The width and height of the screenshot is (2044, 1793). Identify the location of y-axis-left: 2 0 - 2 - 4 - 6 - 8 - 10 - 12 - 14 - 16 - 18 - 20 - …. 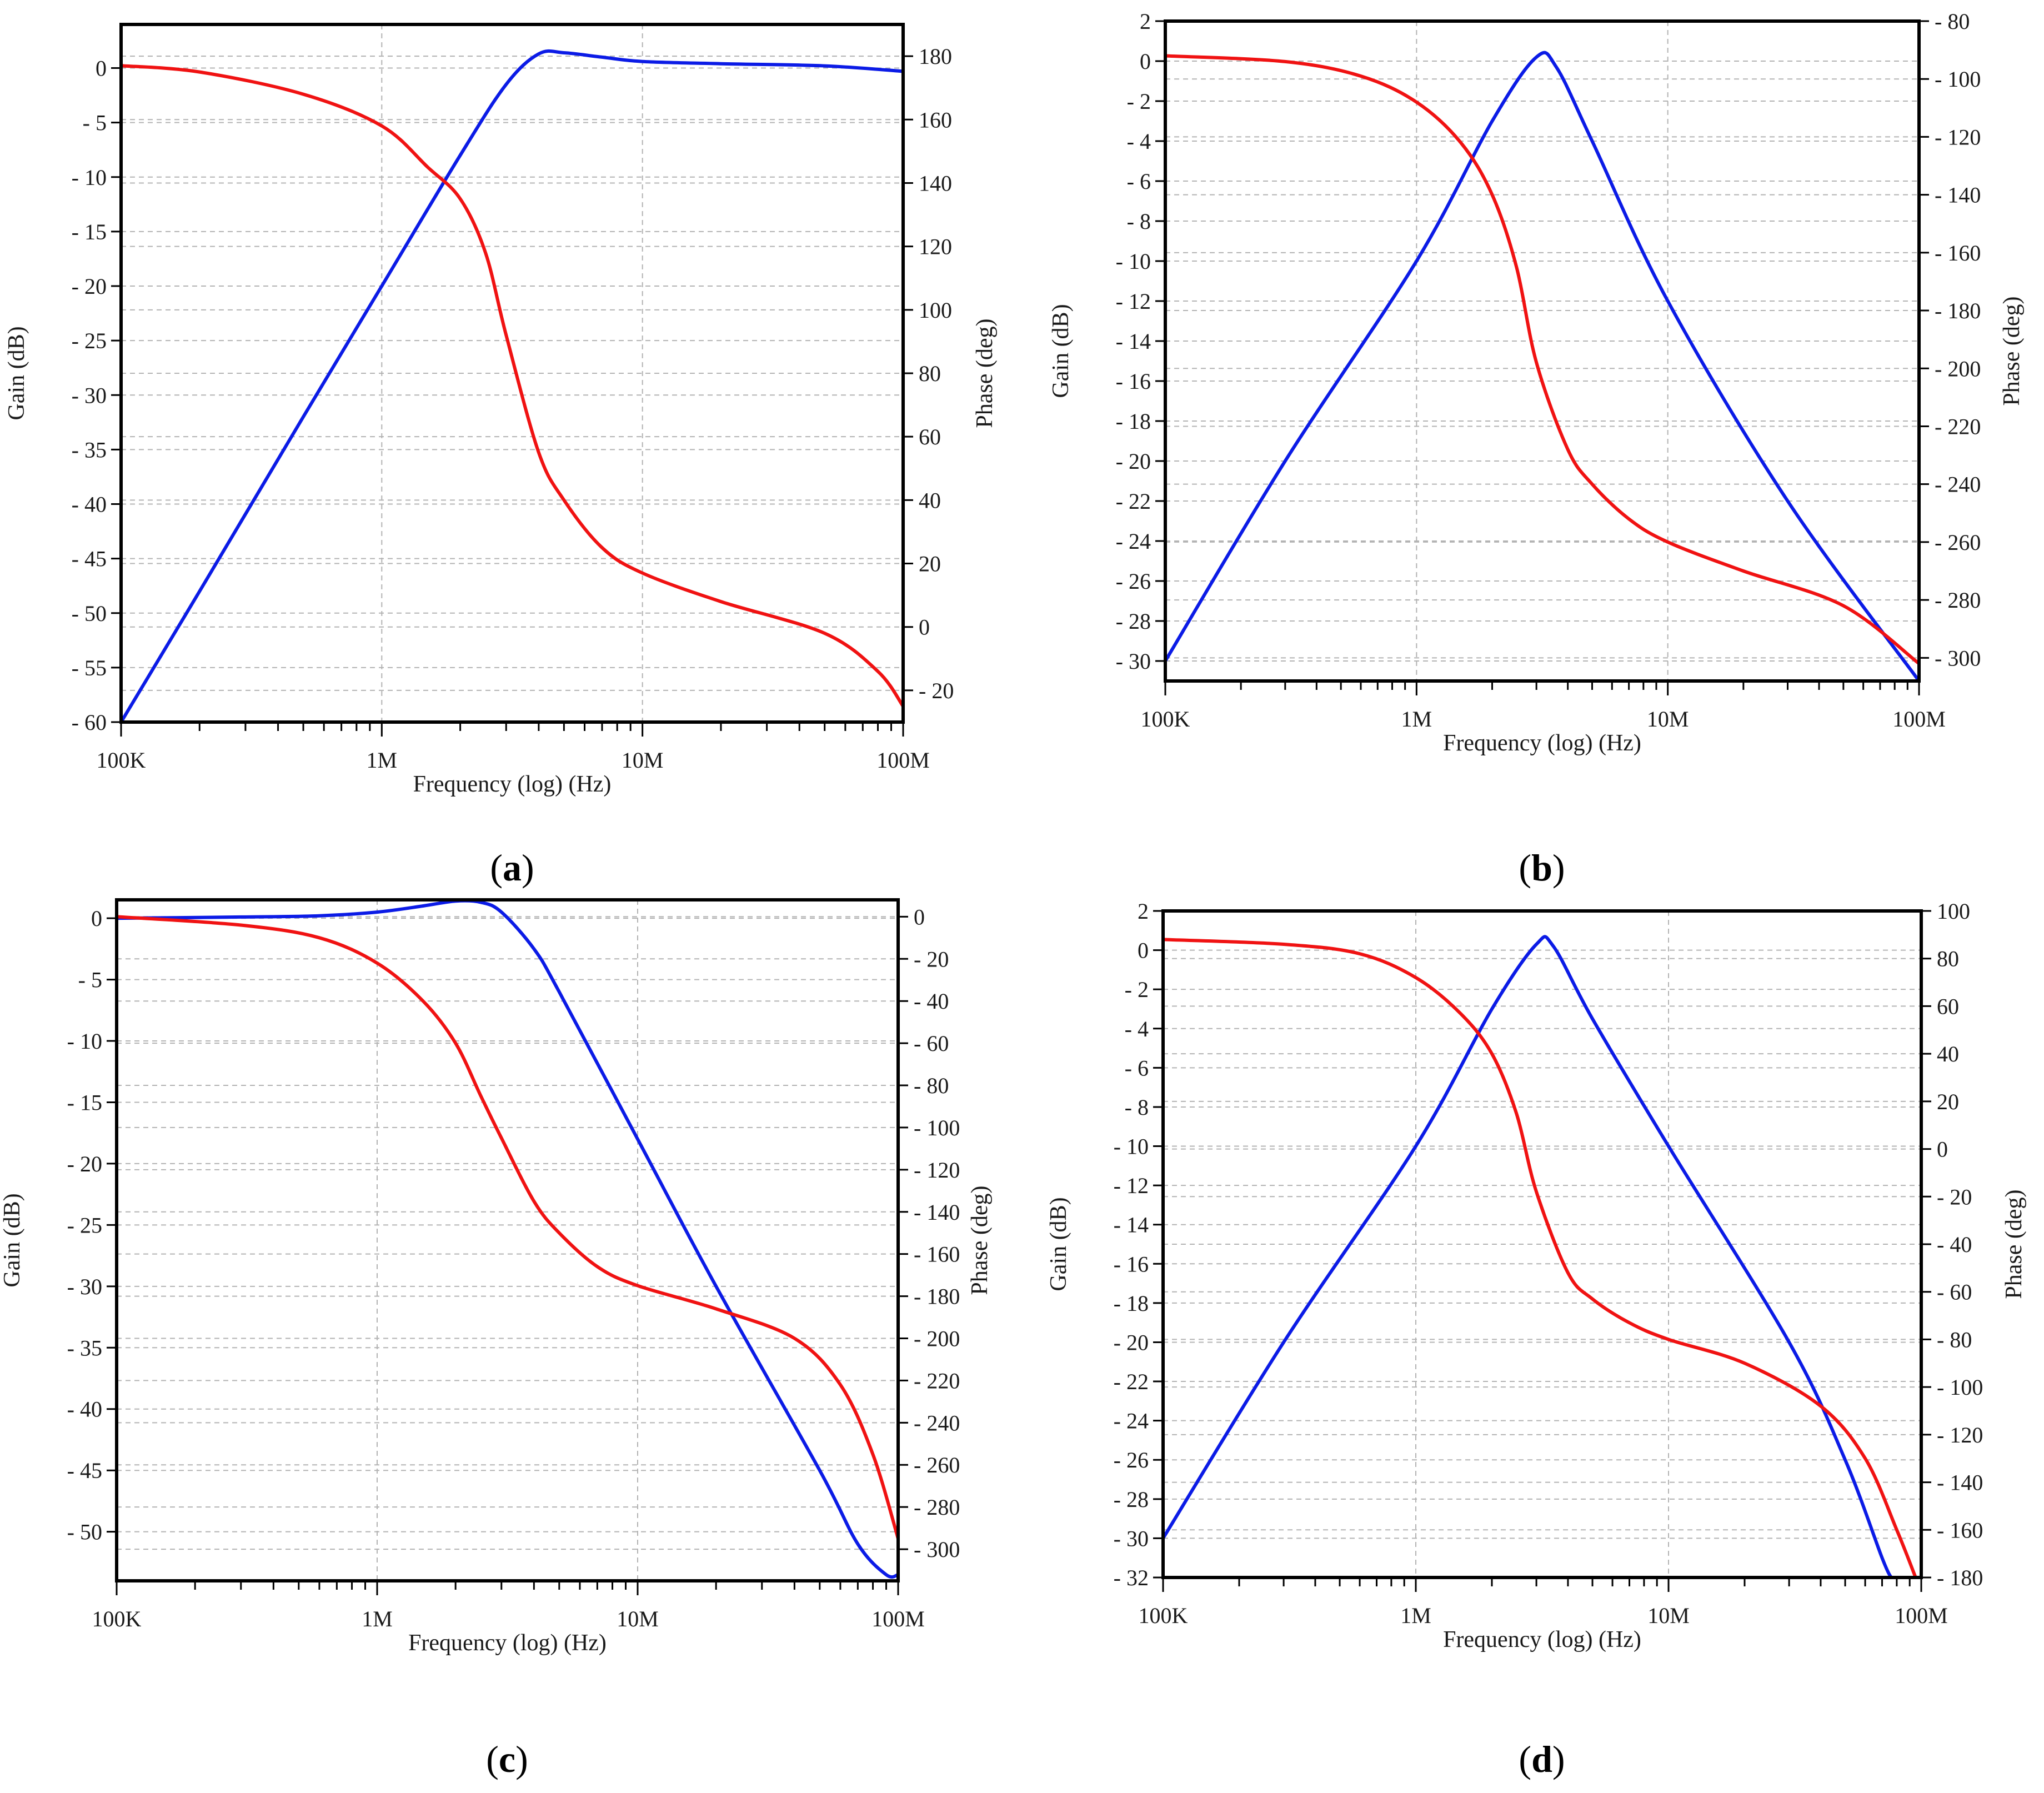
(1140, 341).